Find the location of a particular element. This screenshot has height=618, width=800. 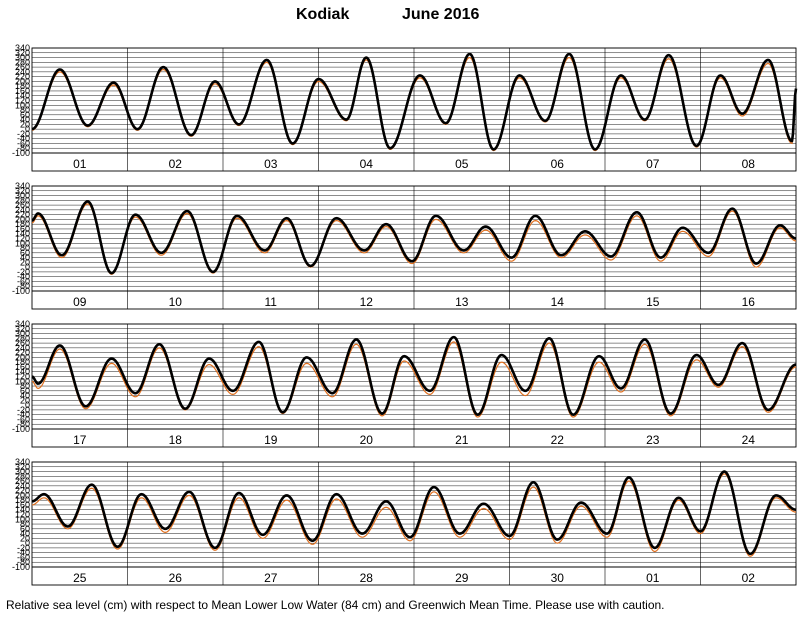

series-line-predicted is located at coordinates (414, 239).